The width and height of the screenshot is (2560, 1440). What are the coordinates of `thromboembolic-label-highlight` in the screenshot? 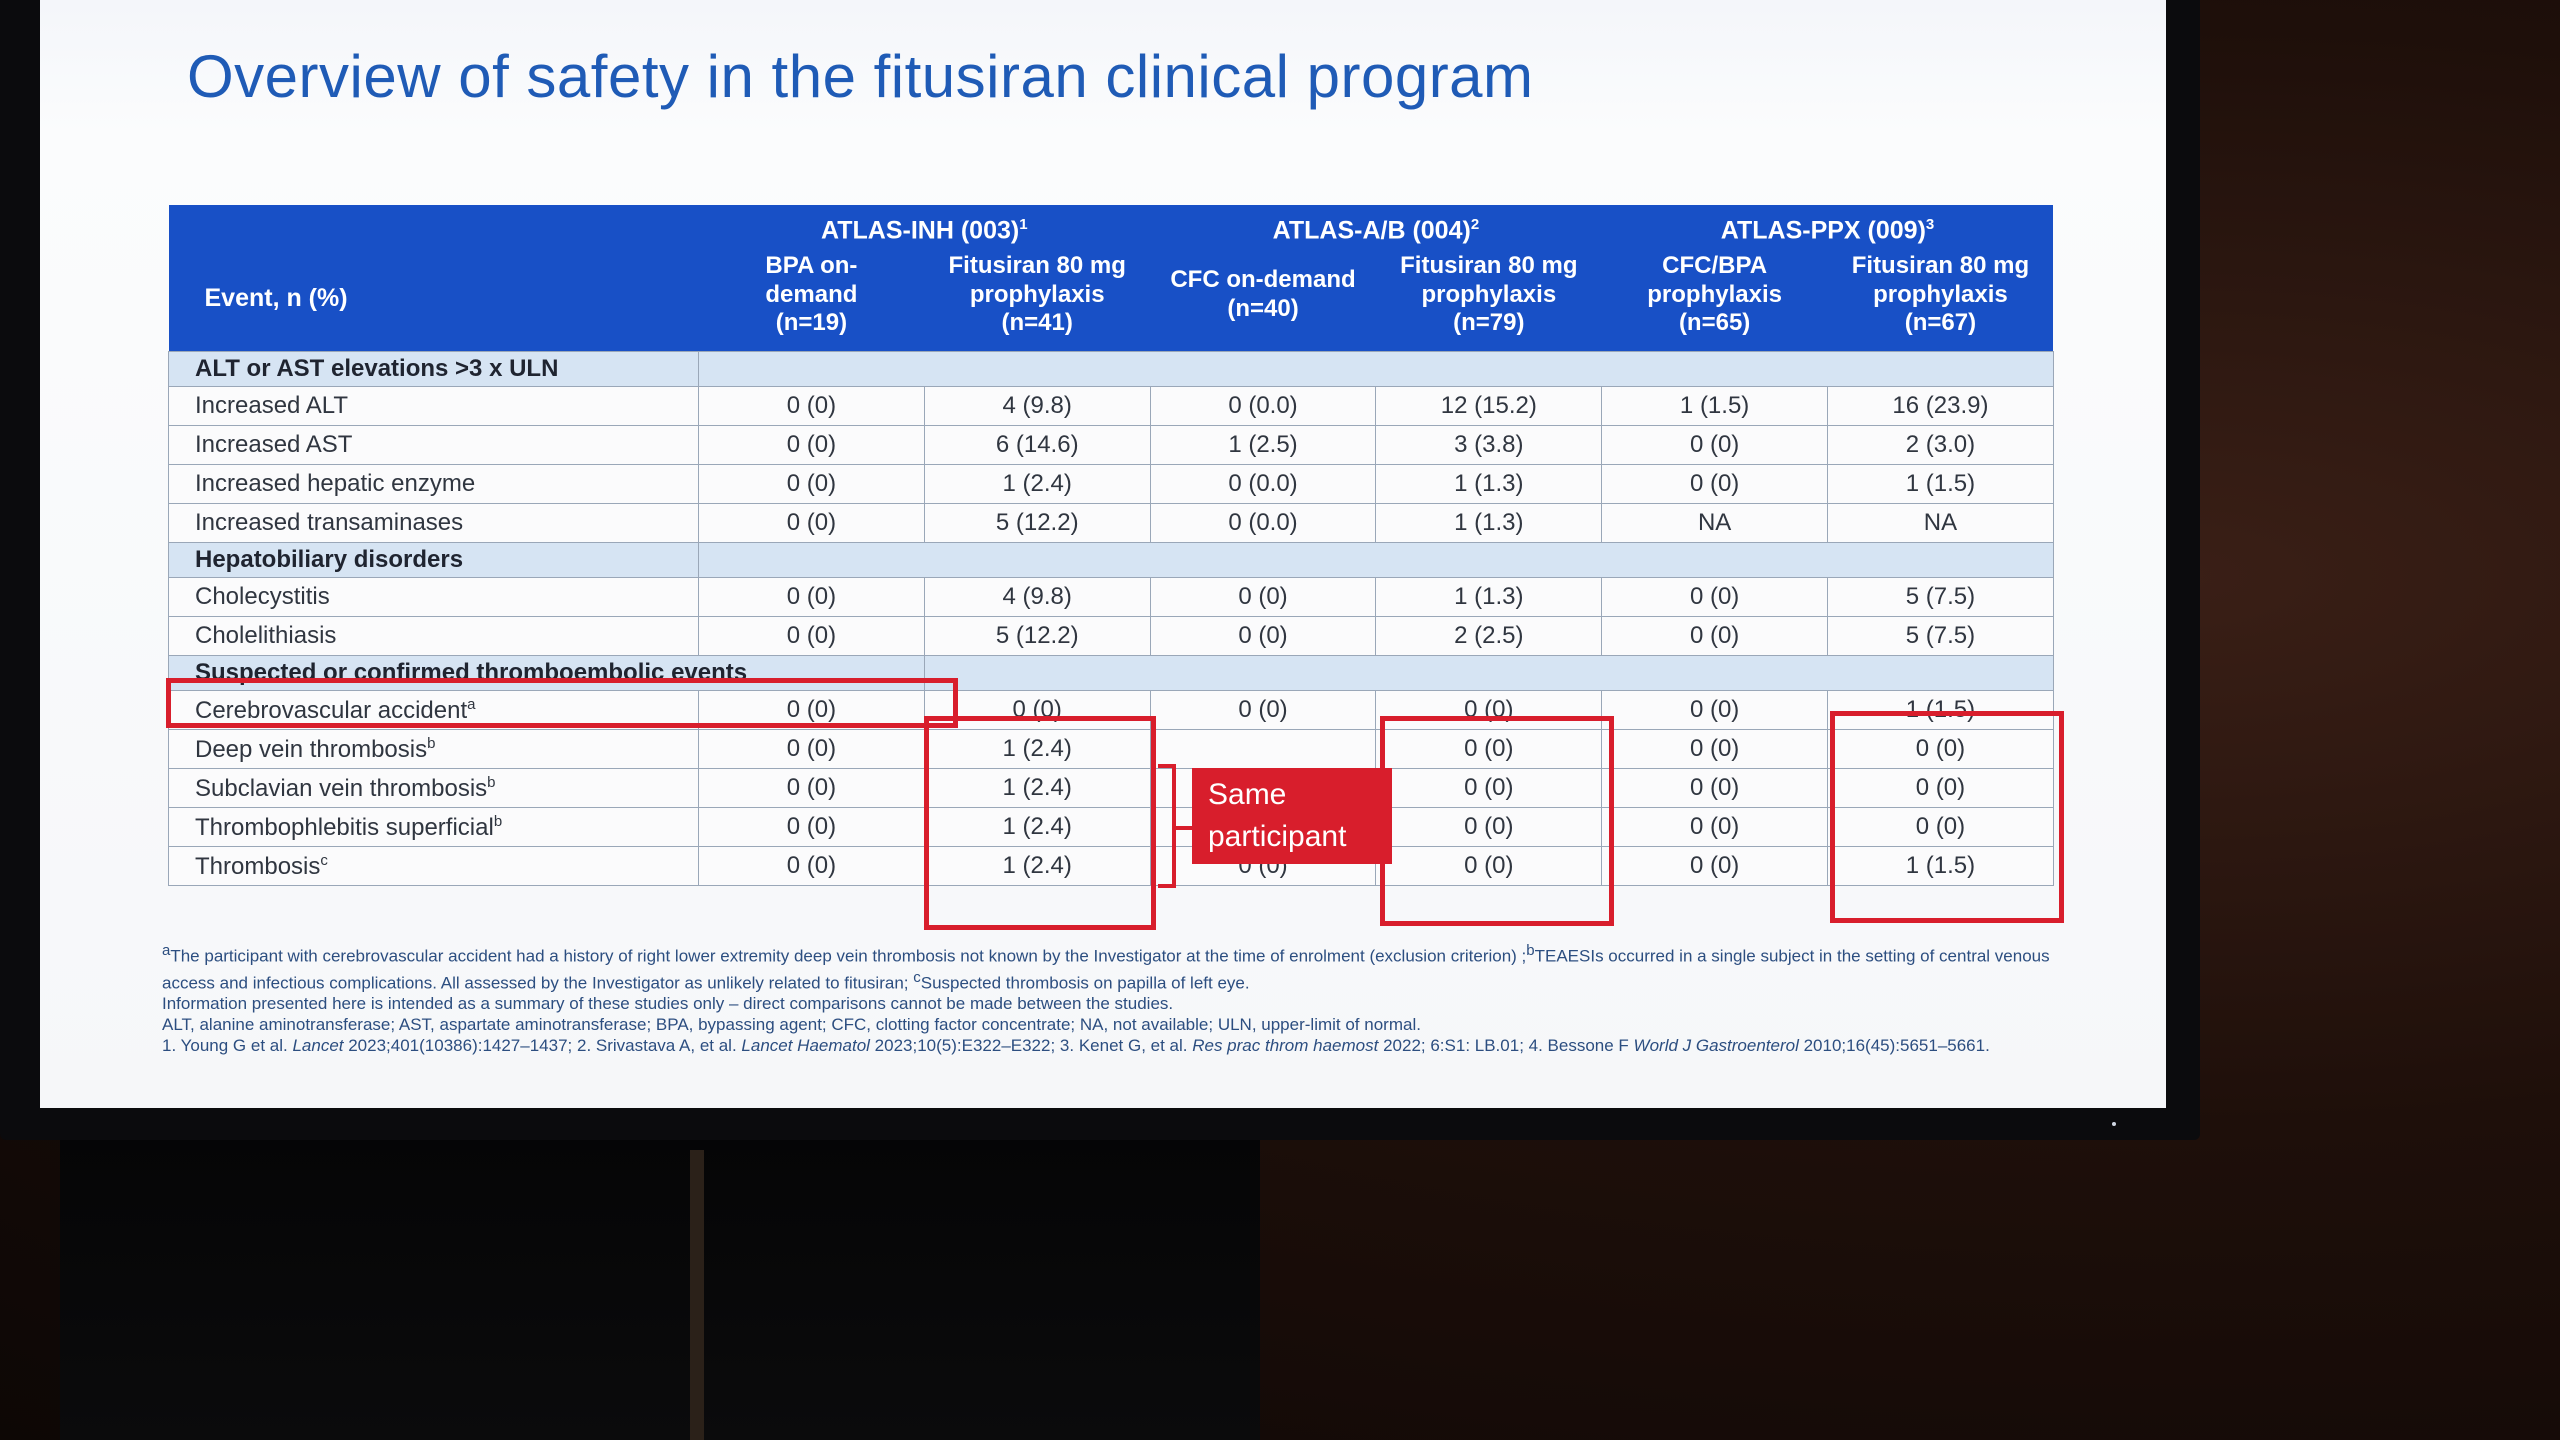 It's located at (562, 703).